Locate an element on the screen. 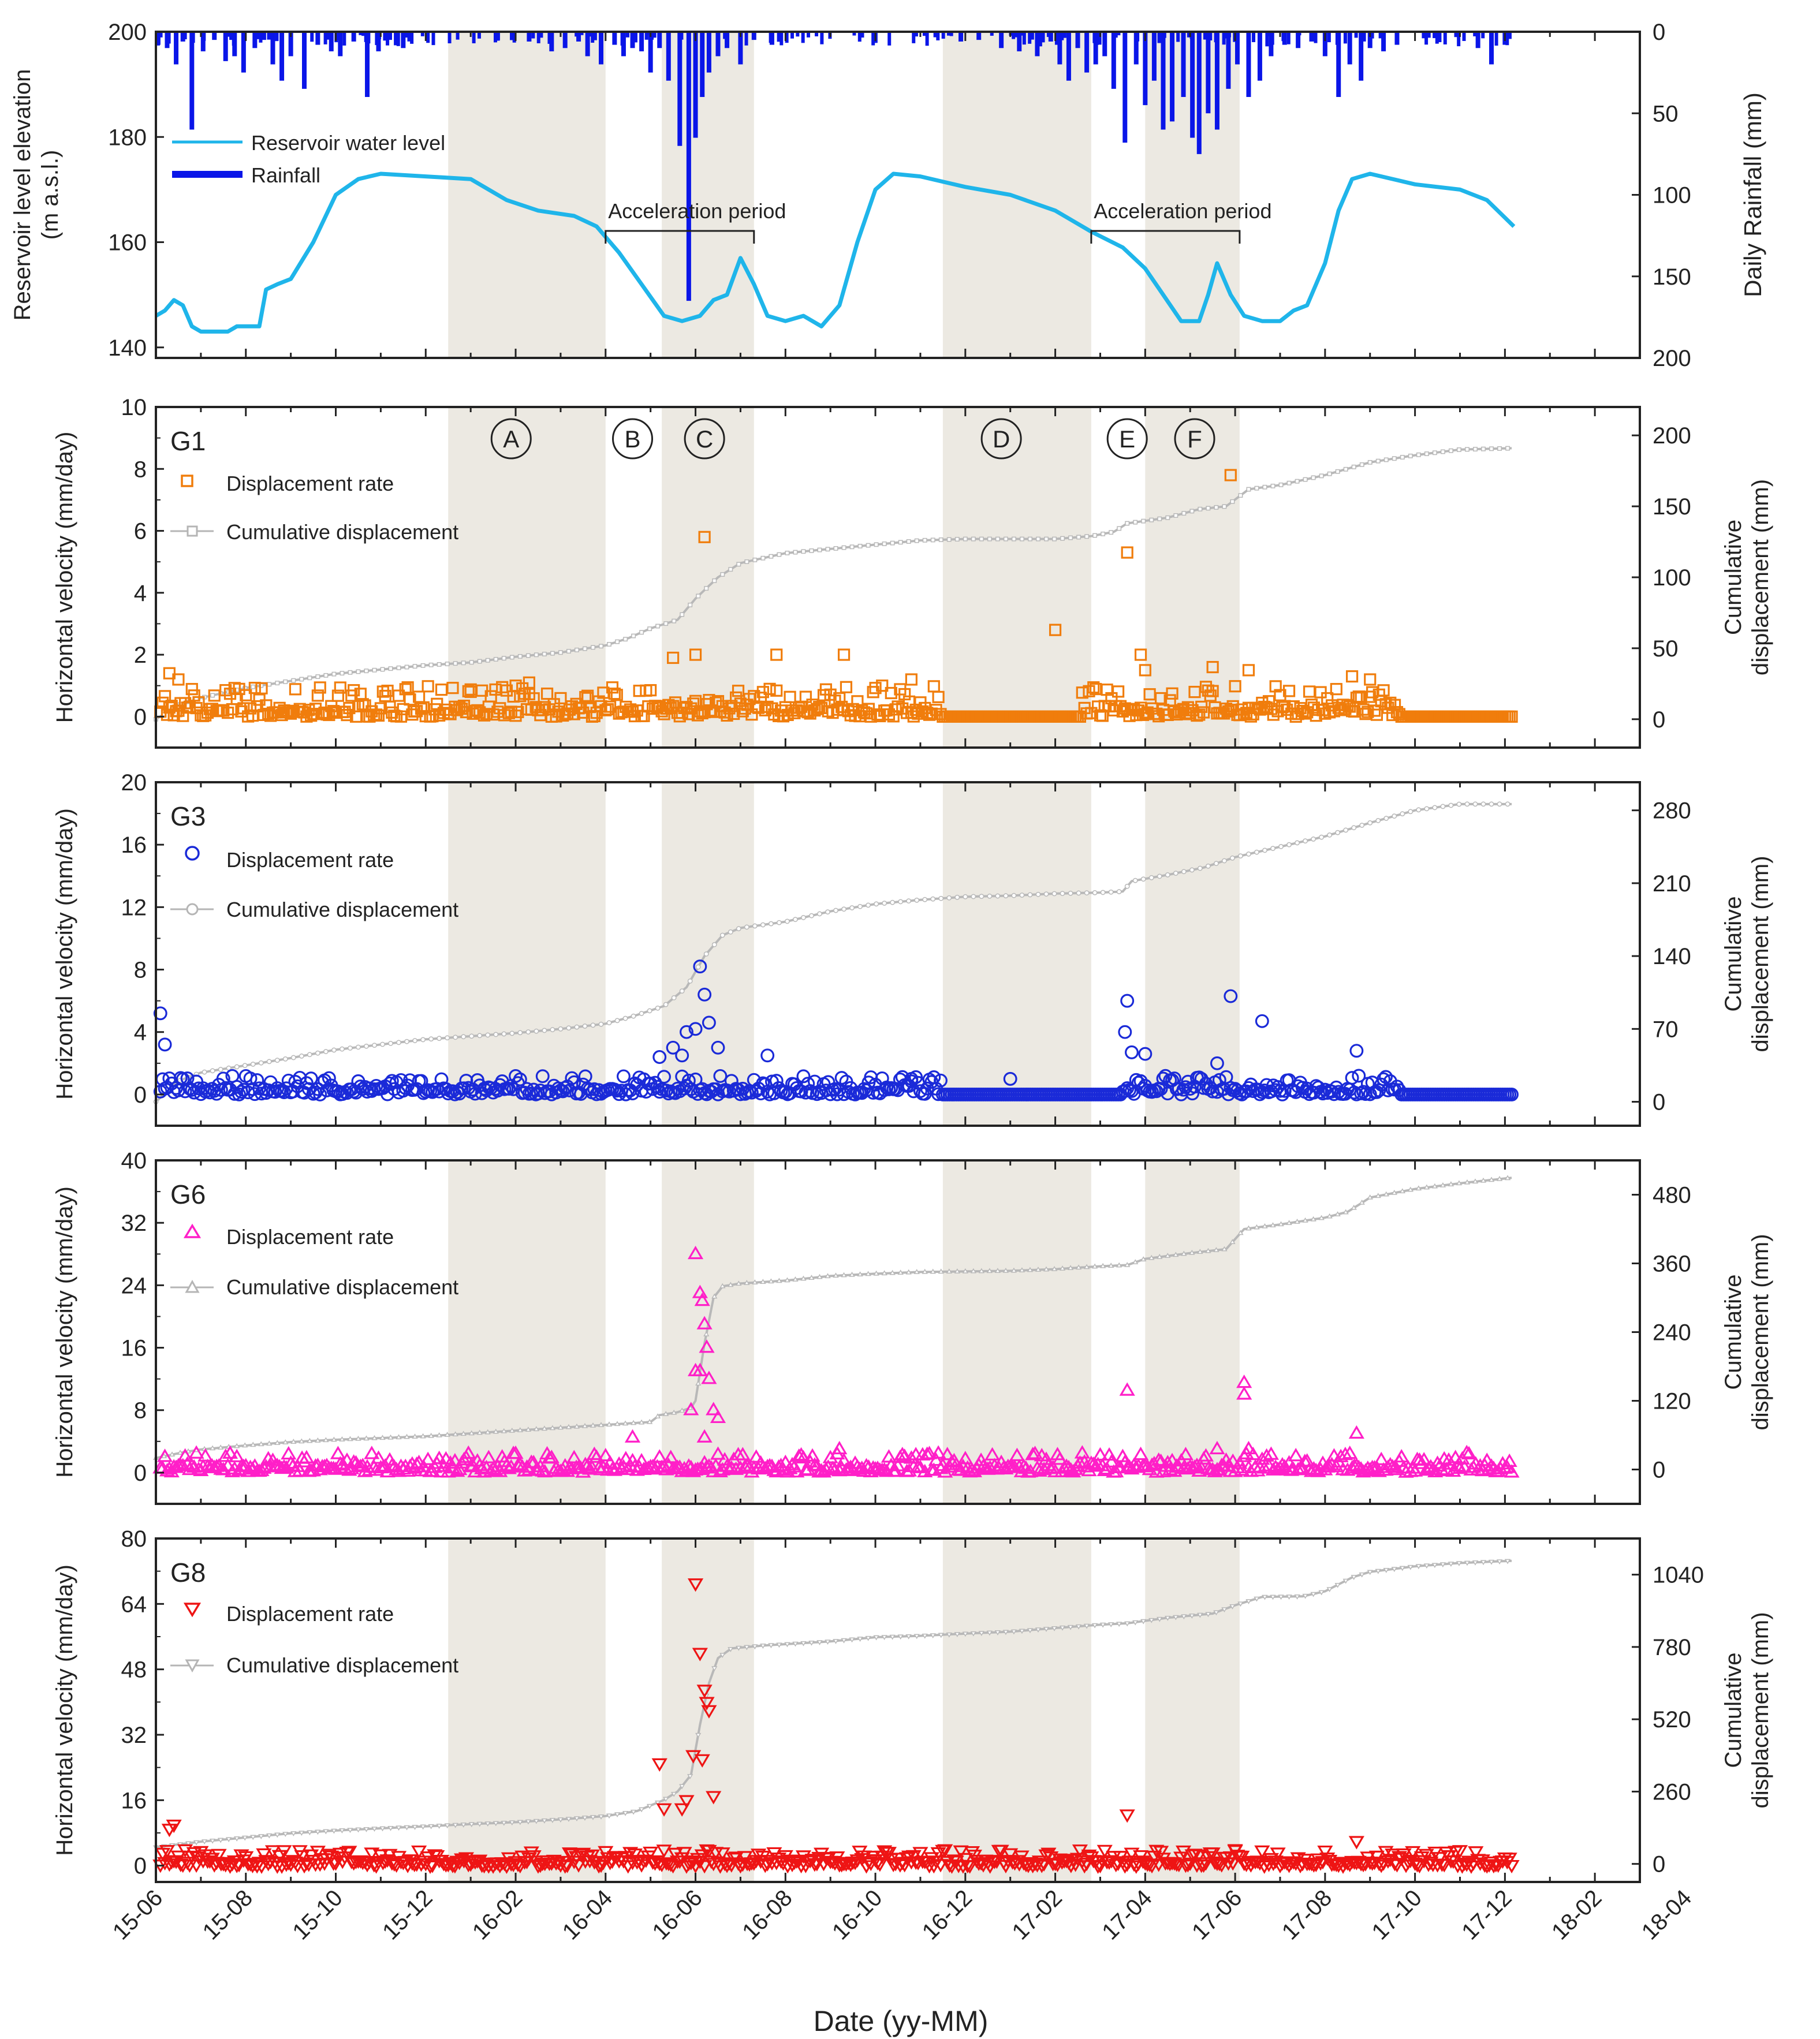 The width and height of the screenshot is (1820, 2039). right-tick-label: 100 is located at coordinates (1672, 578).